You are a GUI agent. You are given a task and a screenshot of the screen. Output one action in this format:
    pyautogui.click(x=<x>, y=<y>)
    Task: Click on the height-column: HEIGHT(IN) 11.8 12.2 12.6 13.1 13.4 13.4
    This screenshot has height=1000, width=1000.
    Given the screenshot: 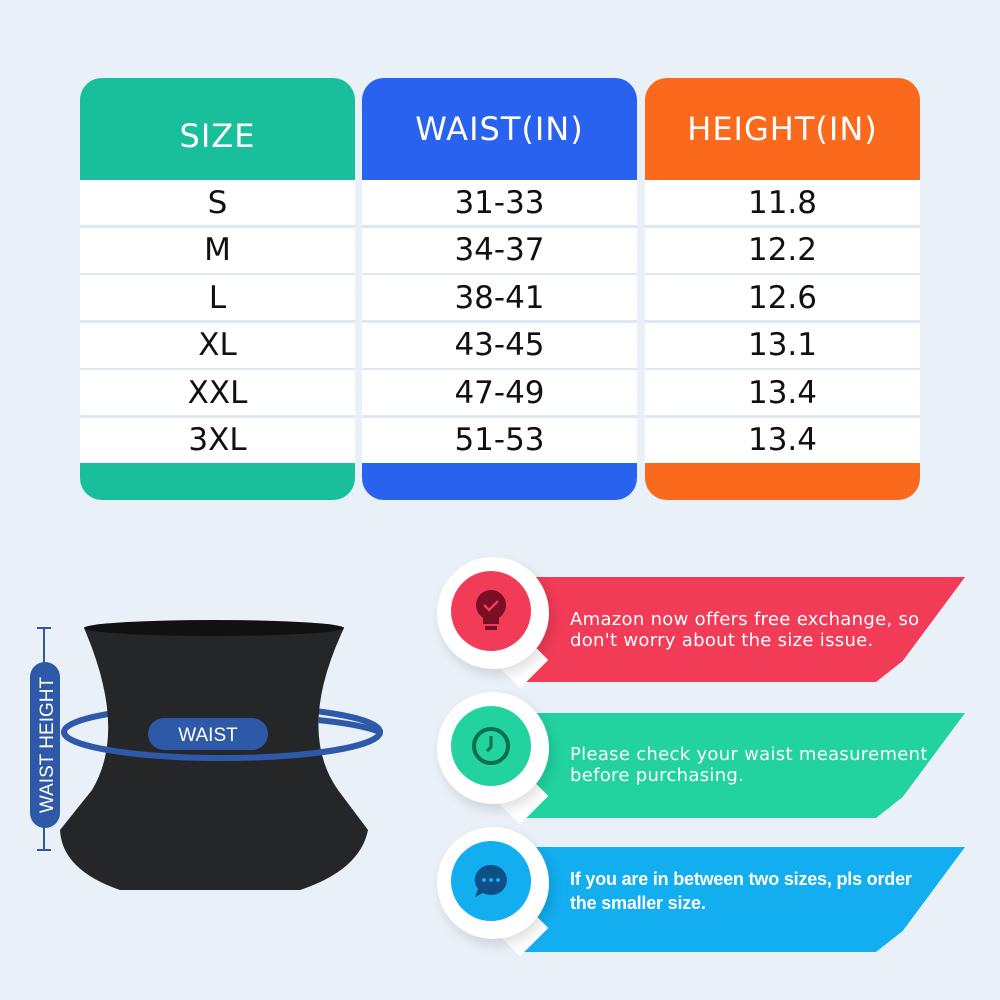 What is the action you would take?
    pyautogui.click(x=782, y=289)
    